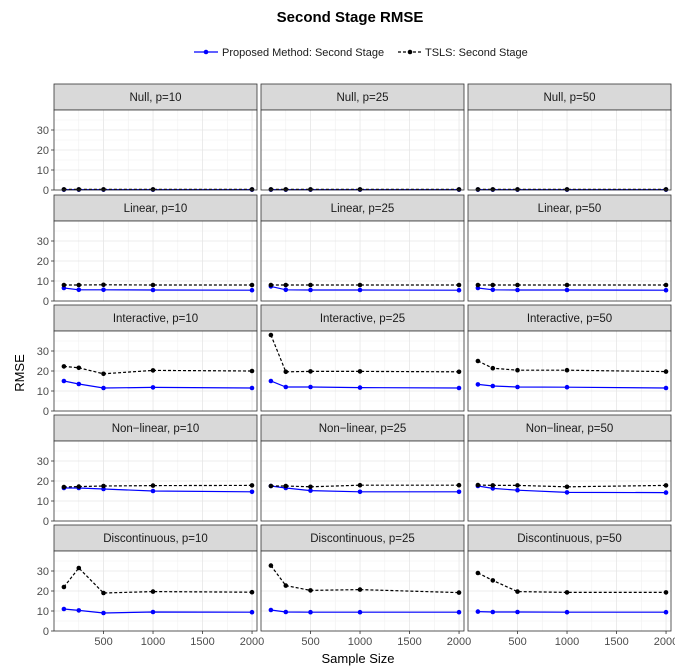 This screenshot has width=675, height=669. What do you see at coordinates (362, 137) in the screenshot?
I see `panel-null-p-25: Null, p=25` at bounding box center [362, 137].